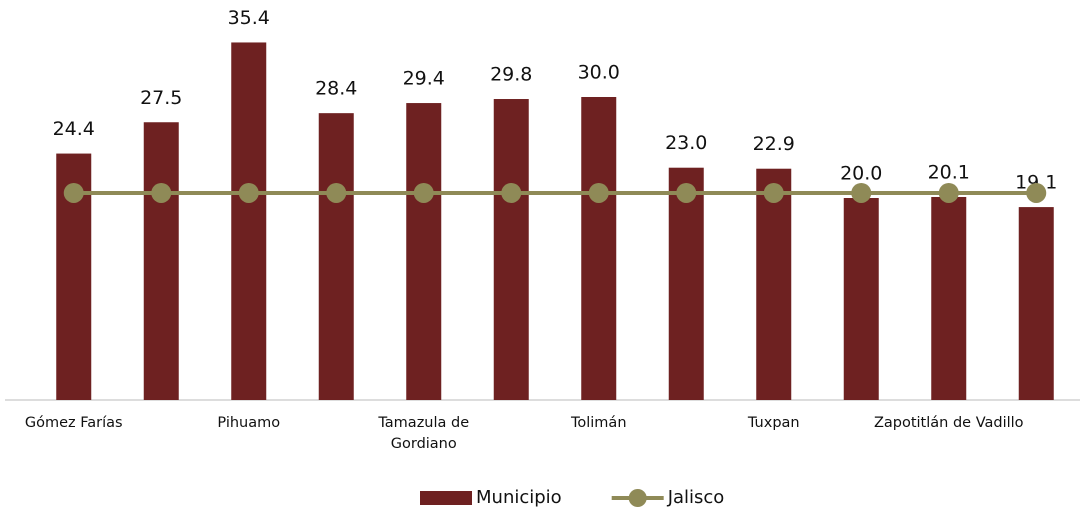 The height and width of the screenshot is (513, 1082). What do you see at coordinates (599, 73) in the screenshot?
I see `data-label: 30.0` at bounding box center [599, 73].